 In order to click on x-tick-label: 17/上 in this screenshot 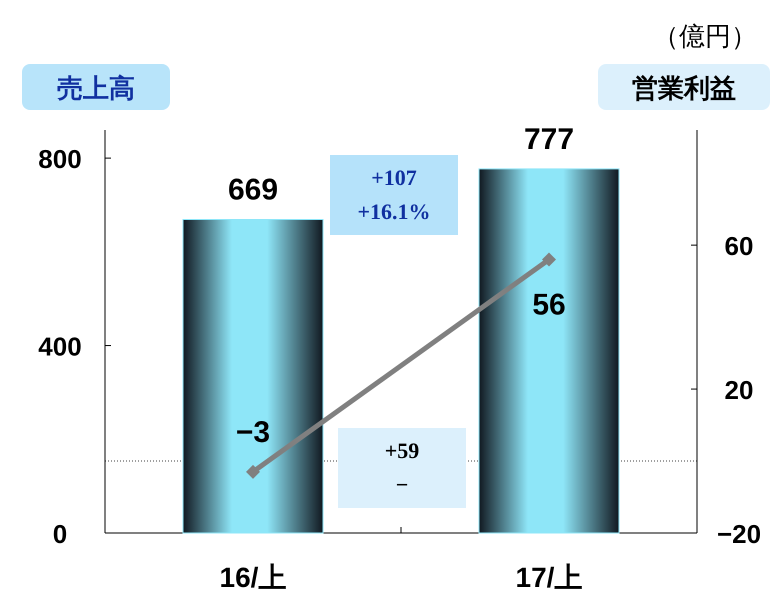, I will do `click(549, 577)`.